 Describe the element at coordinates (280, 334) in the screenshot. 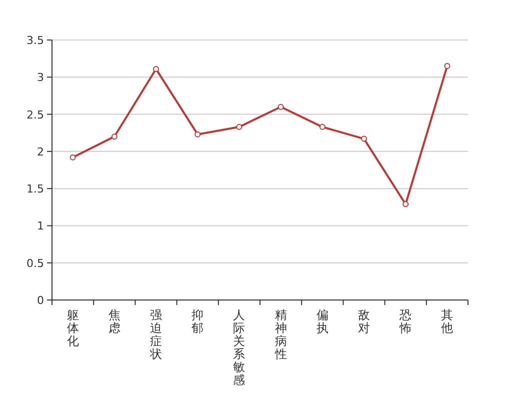

I see `x-tick-label: 精神病性` at that location.